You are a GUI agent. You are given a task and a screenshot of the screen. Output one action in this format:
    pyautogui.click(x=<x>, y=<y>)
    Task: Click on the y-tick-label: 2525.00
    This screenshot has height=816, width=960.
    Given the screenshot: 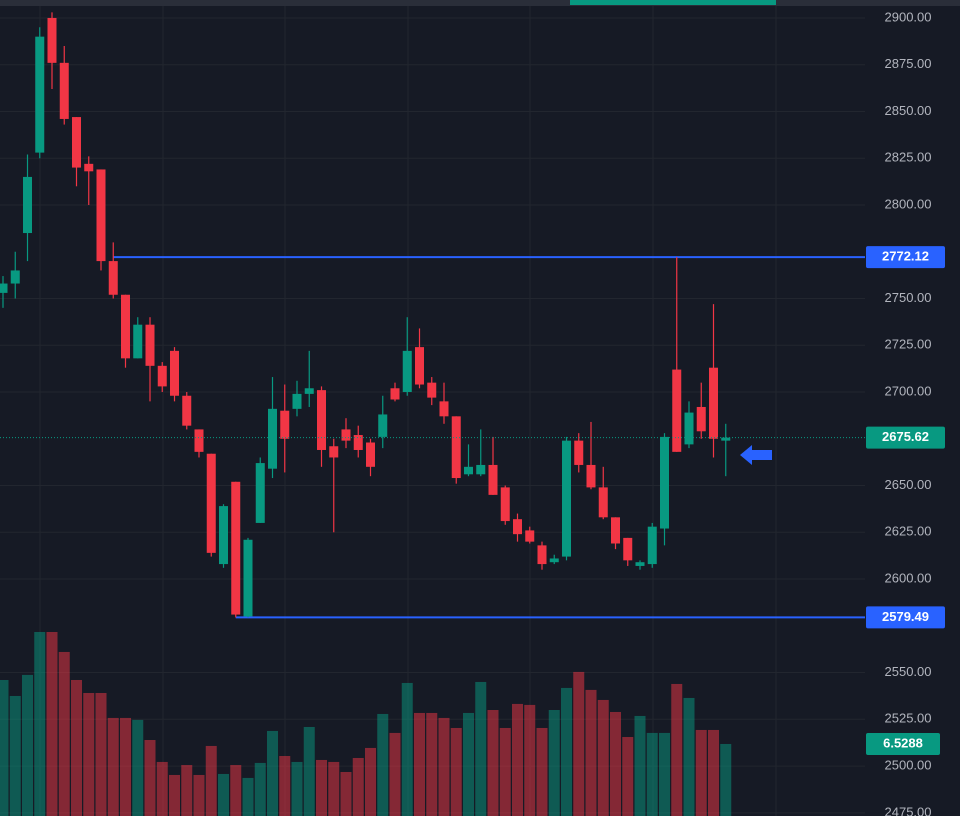 What is the action you would take?
    pyautogui.click(x=908, y=718)
    